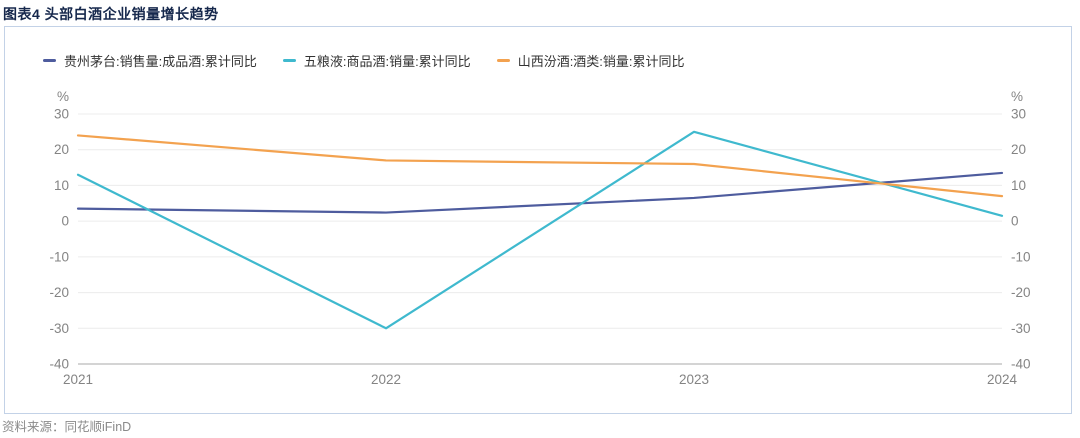  I want to click on legend-item-wuliangye: 五粮液:商品酒:销量:累计同比, so click(376, 60).